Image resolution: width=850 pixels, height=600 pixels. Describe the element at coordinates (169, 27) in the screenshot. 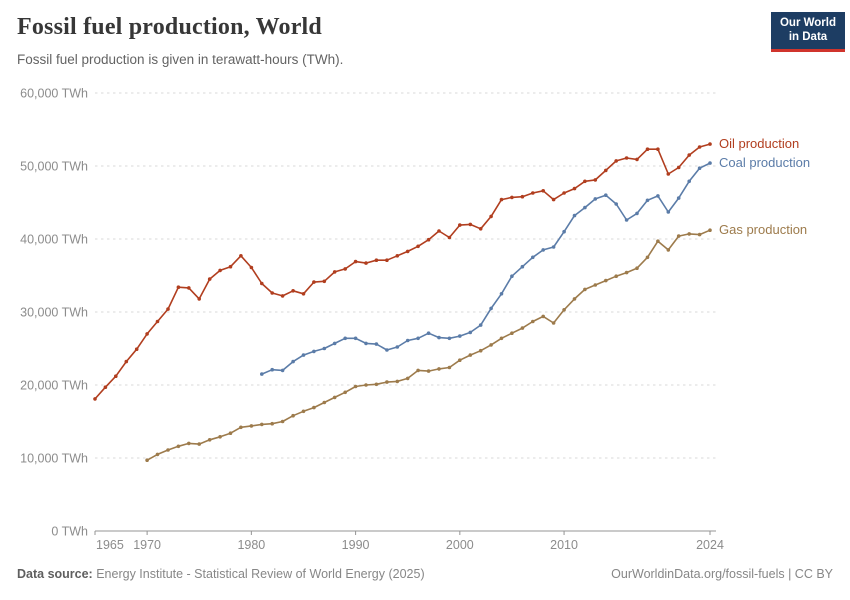

I see `page-title: Fossil fuel production, World` at that location.